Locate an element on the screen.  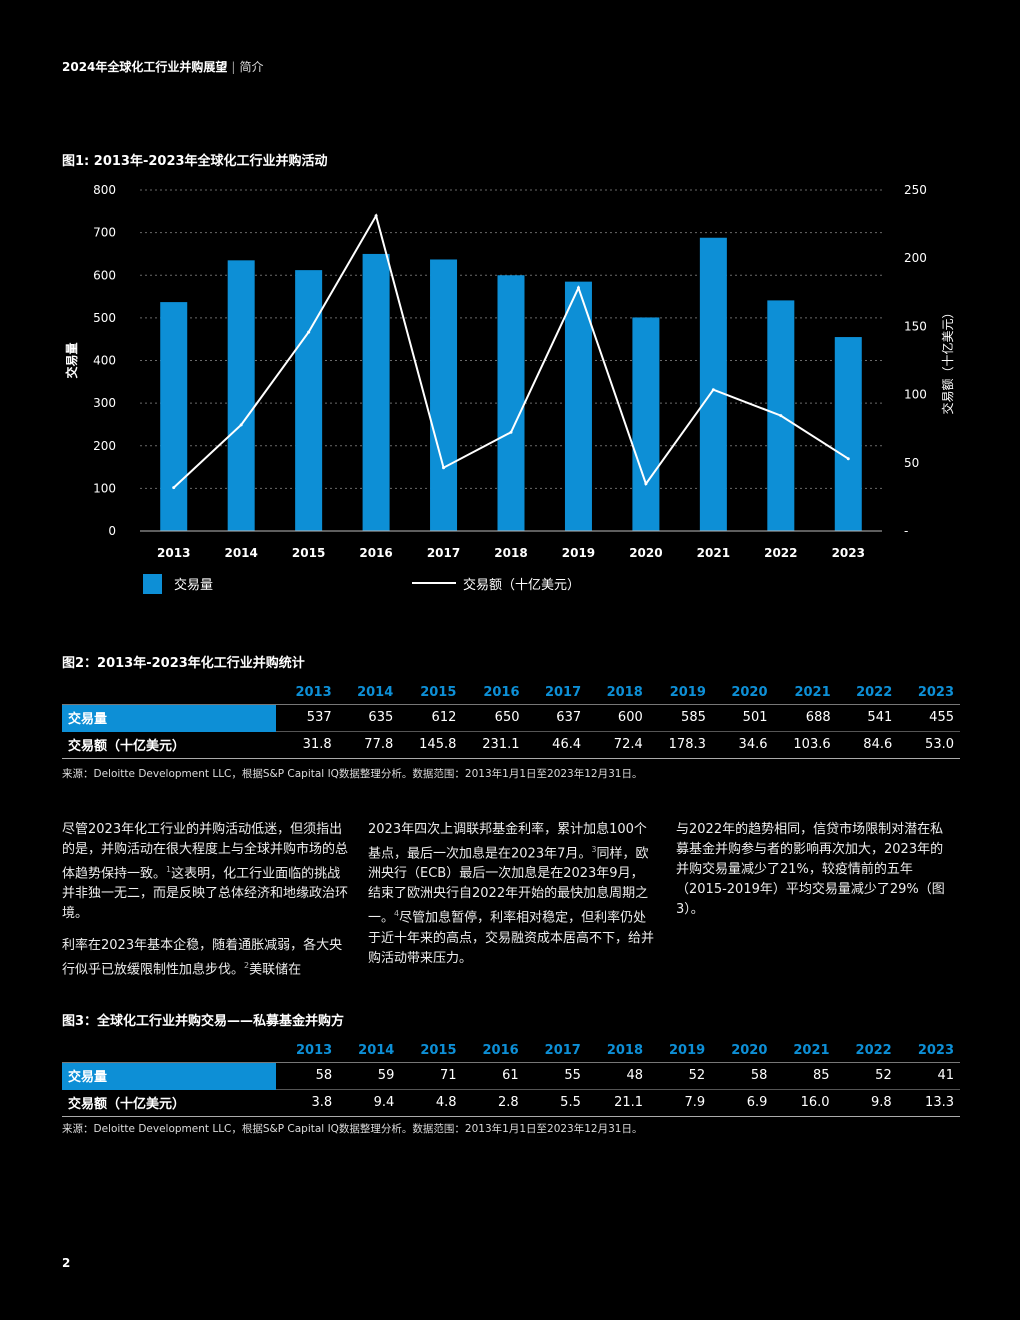
table-cell: 53.0 is located at coordinates (929, 745).